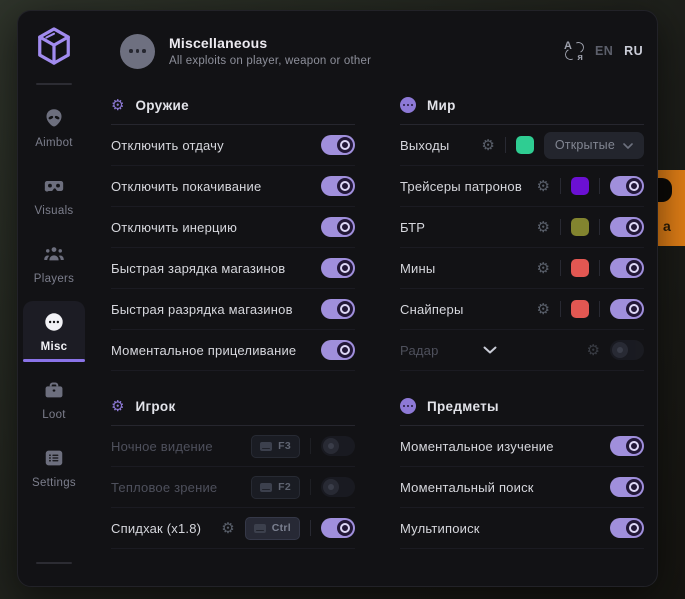  I want to click on setting-label: Ночное видение, so click(162, 446).